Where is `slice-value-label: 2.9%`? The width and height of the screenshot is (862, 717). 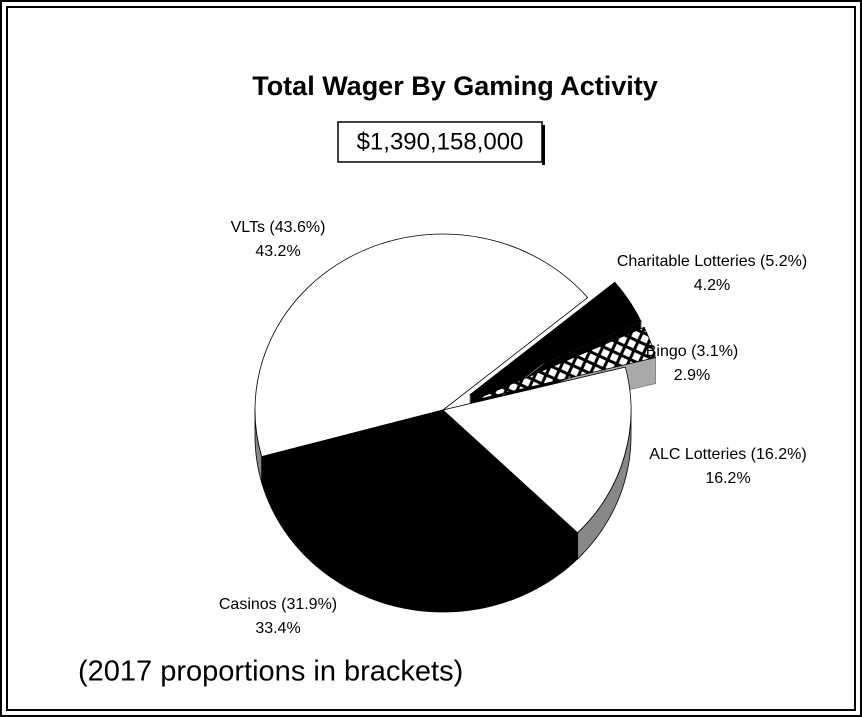
slice-value-label: 2.9% is located at coordinates (692, 375).